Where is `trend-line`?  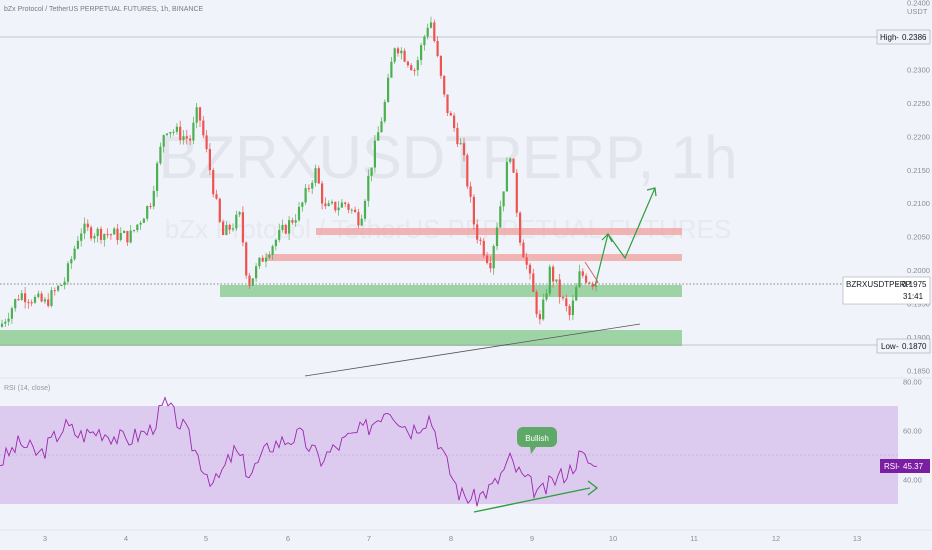 trend-line is located at coordinates (472, 350).